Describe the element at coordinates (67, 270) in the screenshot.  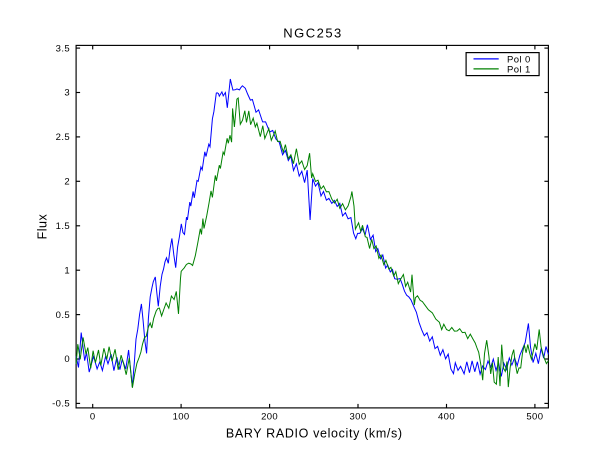
I see `svg-text: 1` at that location.